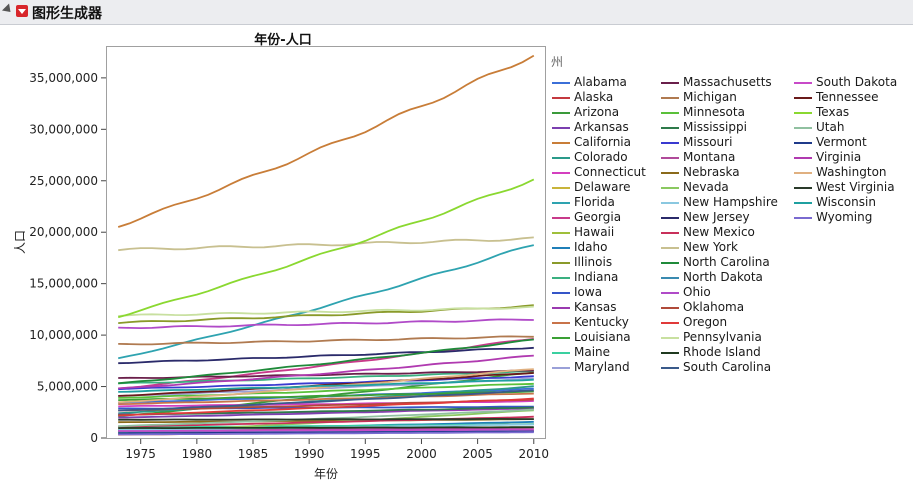 This screenshot has height=483, width=915. What do you see at coordinates (709, 157) in the screenshot?
I see `legend-label: Montana` at bounding box center [709, 157].